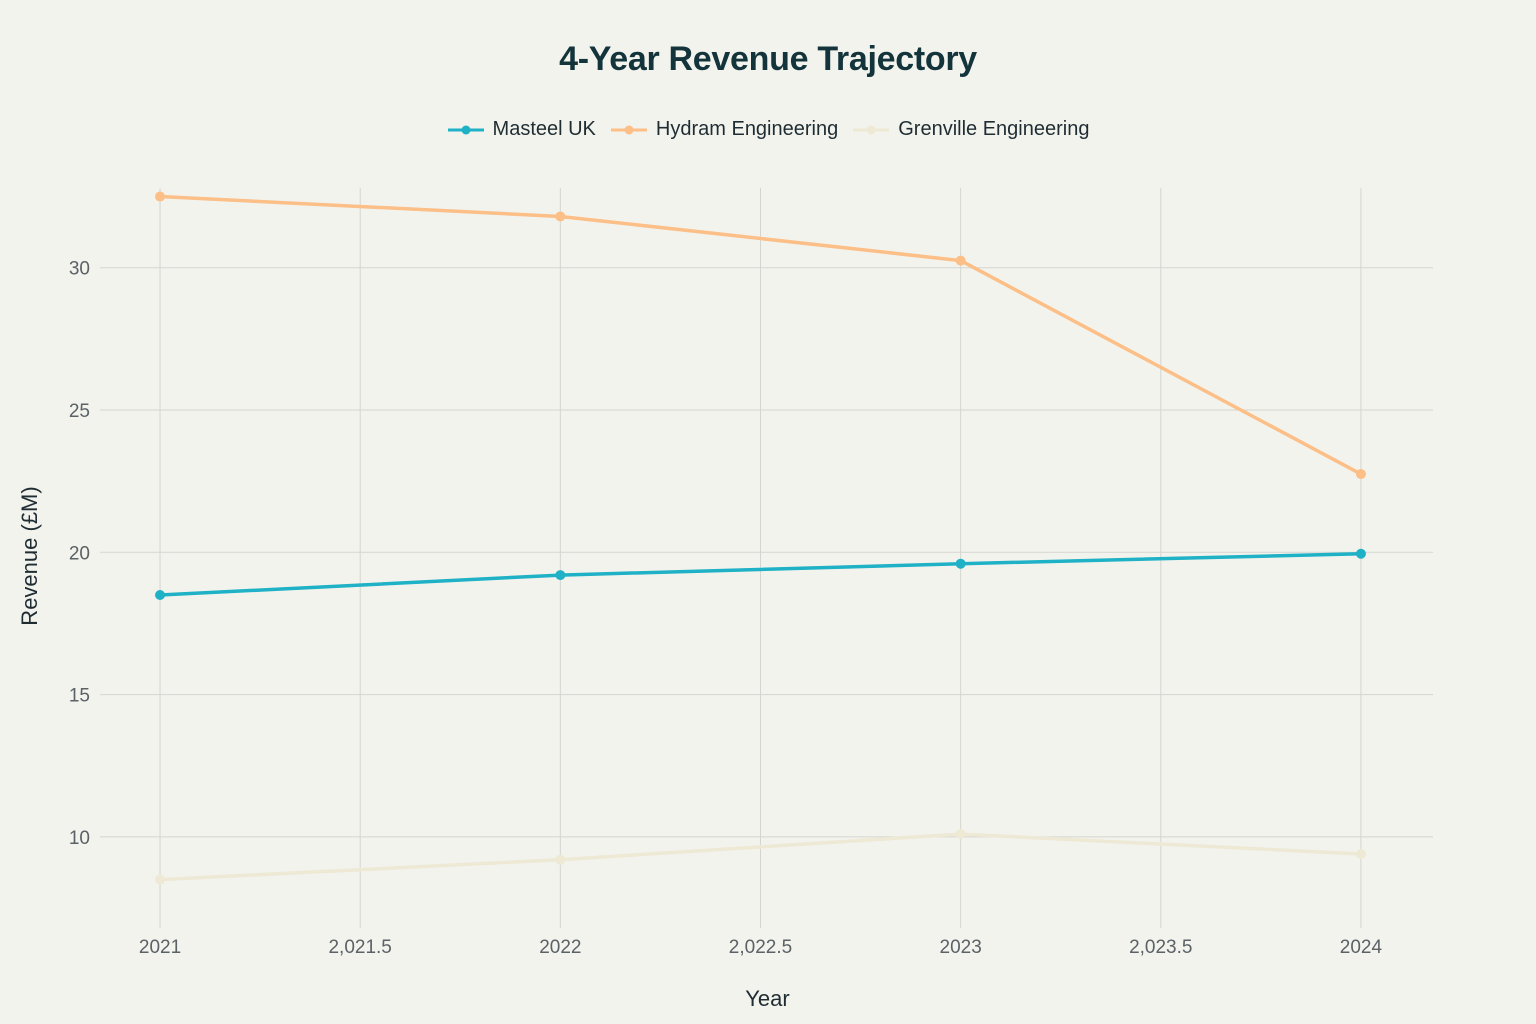 This screenshot has height=1024, width=1536. What do you see at coordinates (1160, 947) in the screenshot?
I see `x-tick-label: 2,023.5` at bounding box center [1160, 947].